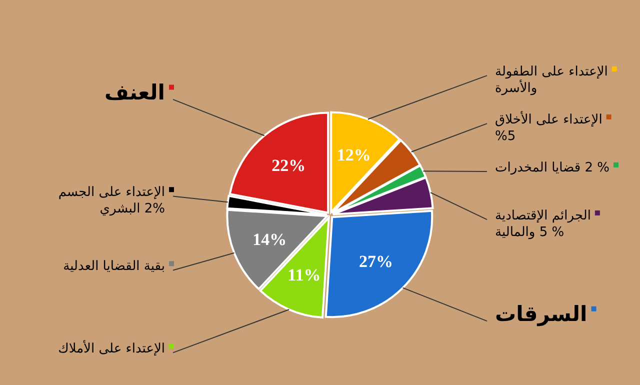 The width and height of the screenshot is (640, 385). Describe the element at coordinates (304, 275) in the screenshot. I see `data-label: 11%` at that location.